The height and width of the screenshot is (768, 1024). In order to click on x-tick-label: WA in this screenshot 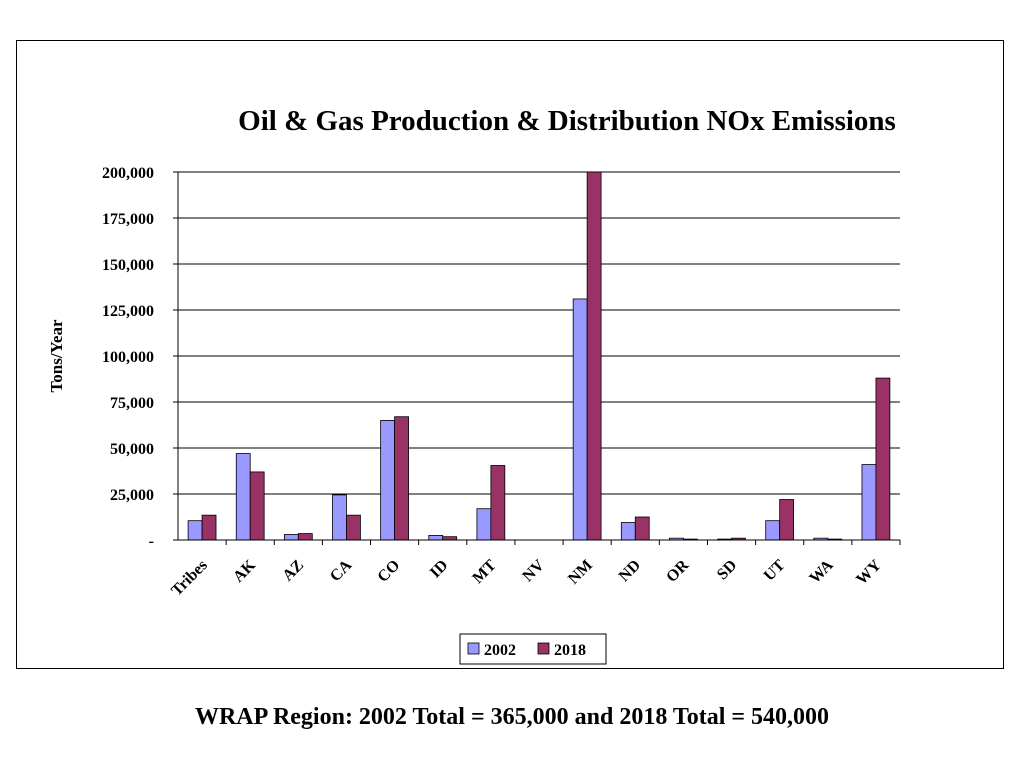, I will do `click(821, 571)`.